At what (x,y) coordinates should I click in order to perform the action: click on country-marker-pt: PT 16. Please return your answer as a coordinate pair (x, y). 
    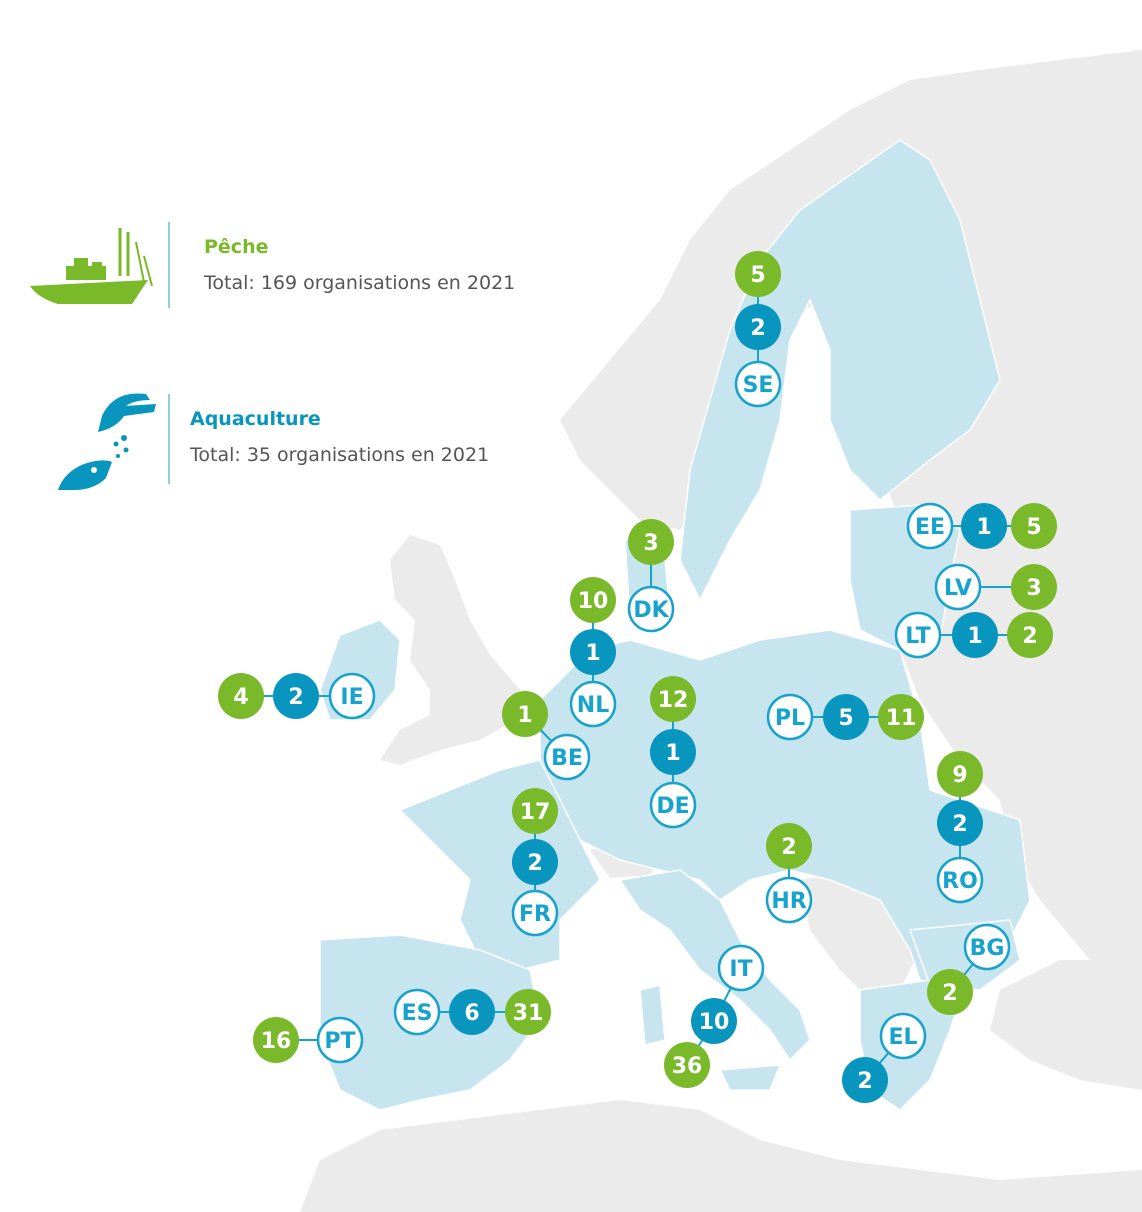
    Looking at the image, I should click on (308, 1040).